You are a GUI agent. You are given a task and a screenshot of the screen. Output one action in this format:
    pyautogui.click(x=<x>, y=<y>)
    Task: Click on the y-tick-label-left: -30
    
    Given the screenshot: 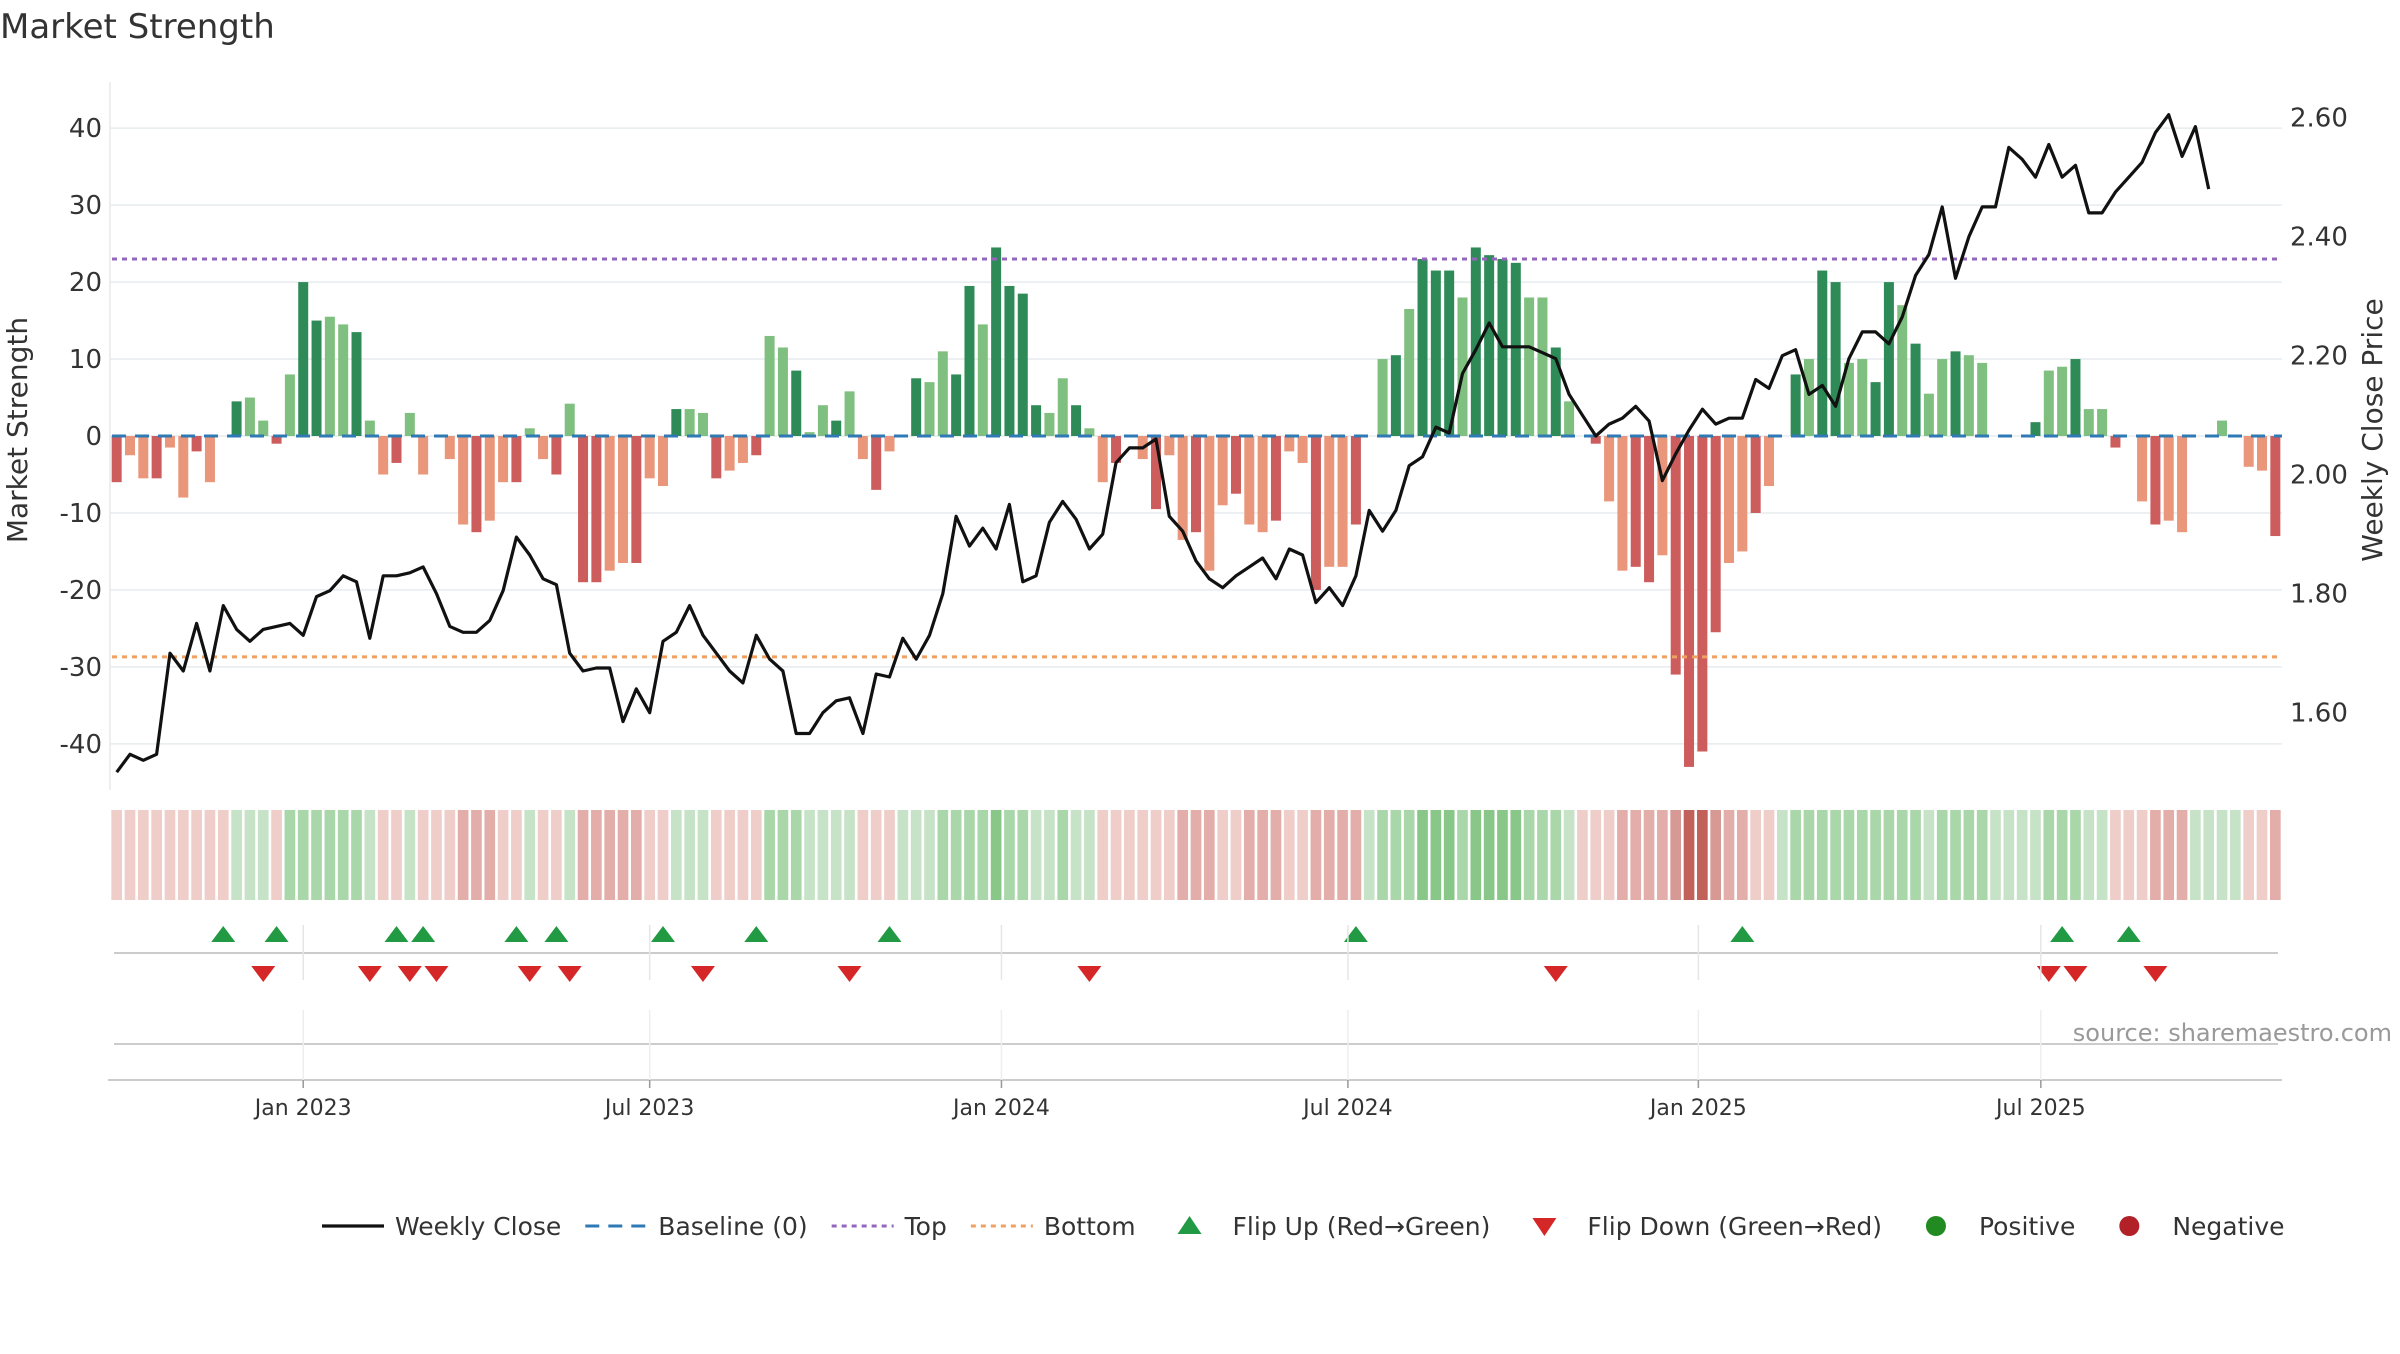 What is the action you would take?
    pyautogui.click(x=81, y=668)
    